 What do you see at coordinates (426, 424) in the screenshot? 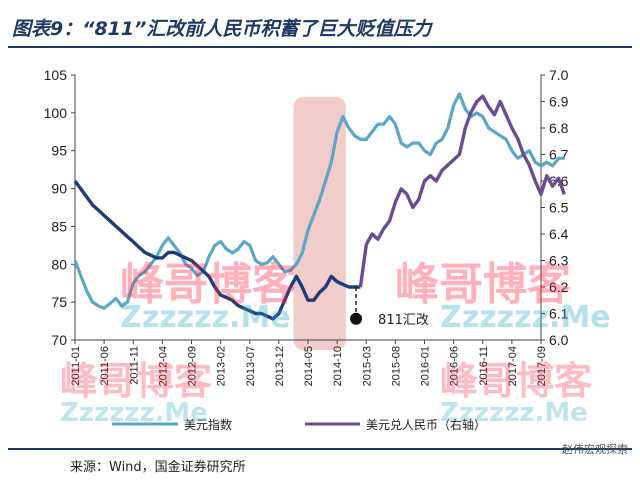
I see `legend-label-usdcny: 美元兑人民币（右轴）` at bounding box center [426, 424].